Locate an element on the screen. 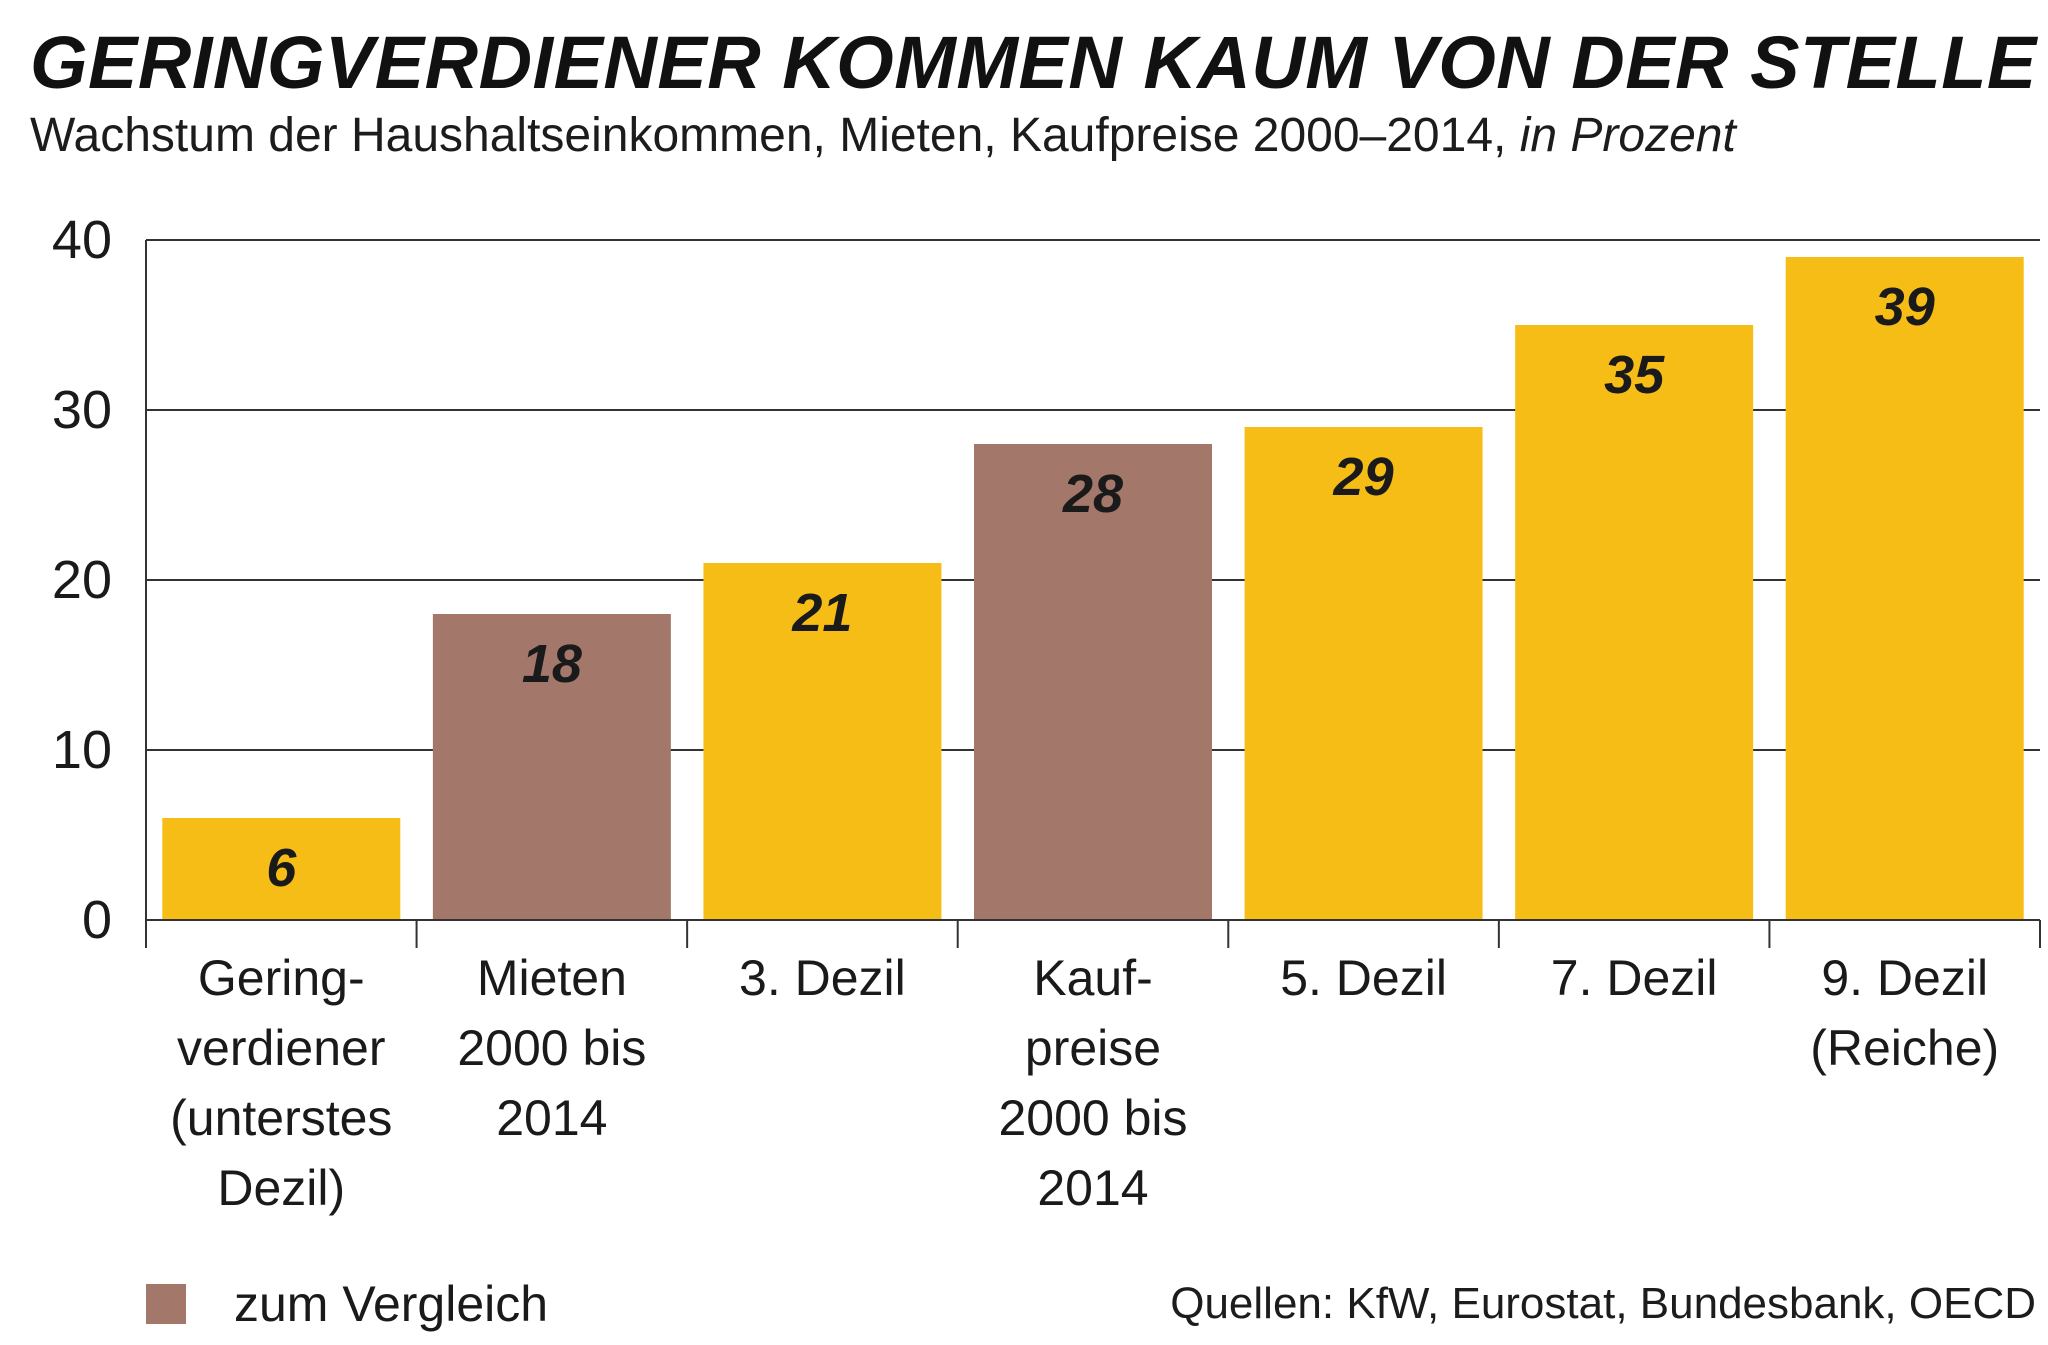 This screenshot has height=1345, width=2048. y-tick-label: 20 is located at coordinates (82, 580).